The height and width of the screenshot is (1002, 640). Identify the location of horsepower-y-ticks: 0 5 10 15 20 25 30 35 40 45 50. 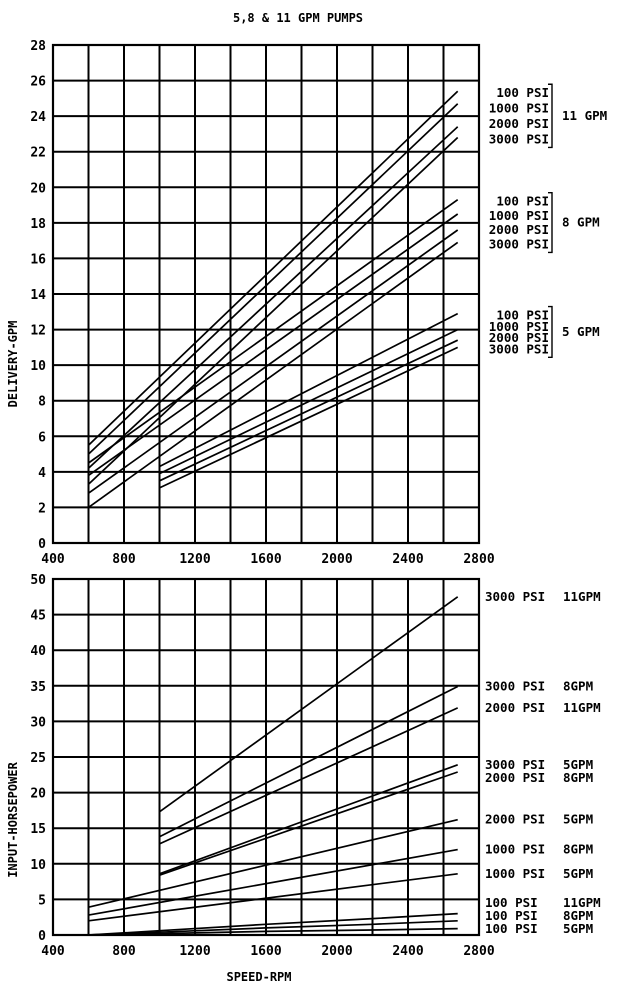
(38, 758).